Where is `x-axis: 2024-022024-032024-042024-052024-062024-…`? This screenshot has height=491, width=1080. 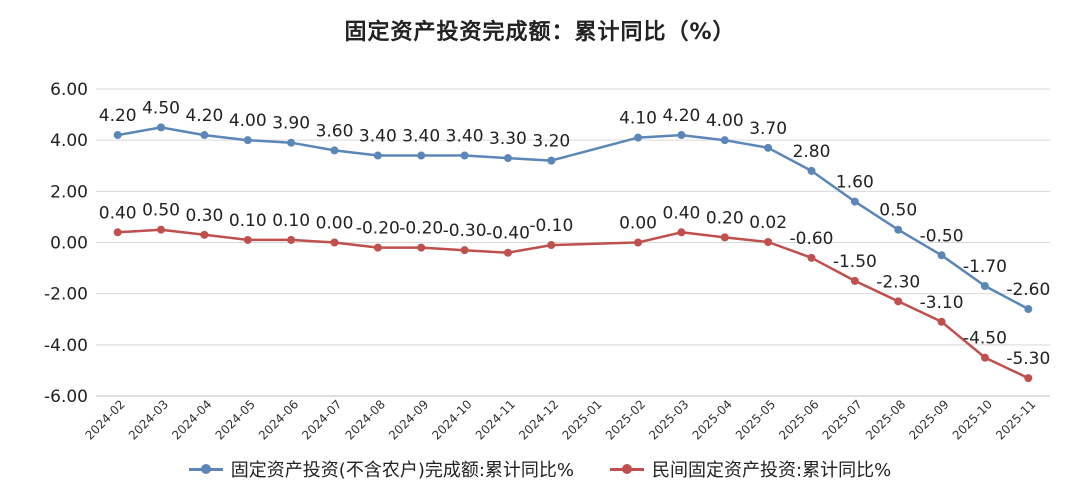 x-axis: 2024-022024-032024-042024-052024-062024-… is located at coordinates (566, 419).